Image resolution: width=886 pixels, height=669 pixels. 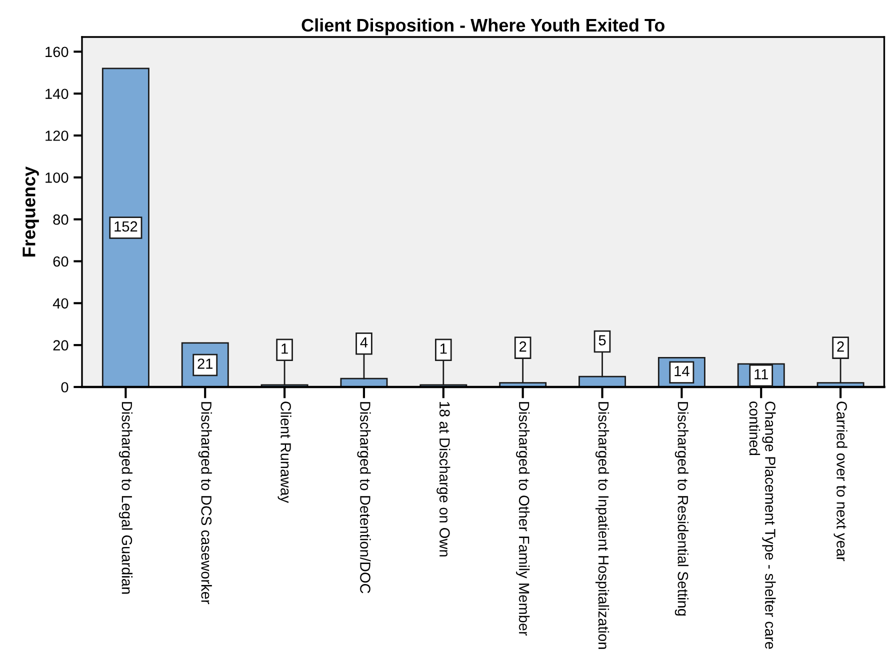 What do you see at coordinates (364, 498) in the screenshot?
I see `x-tick-label: Discharged to Detention/DOC` at bounding box center [364, 498].